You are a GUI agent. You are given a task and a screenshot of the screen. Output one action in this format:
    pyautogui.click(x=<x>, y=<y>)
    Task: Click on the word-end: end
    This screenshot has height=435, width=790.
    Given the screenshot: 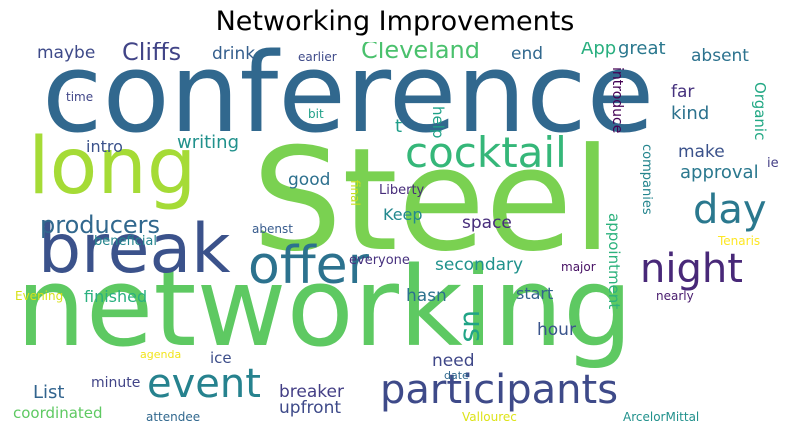 What is the action you would take?
    pyautogui.click(x=527, y=54)
    